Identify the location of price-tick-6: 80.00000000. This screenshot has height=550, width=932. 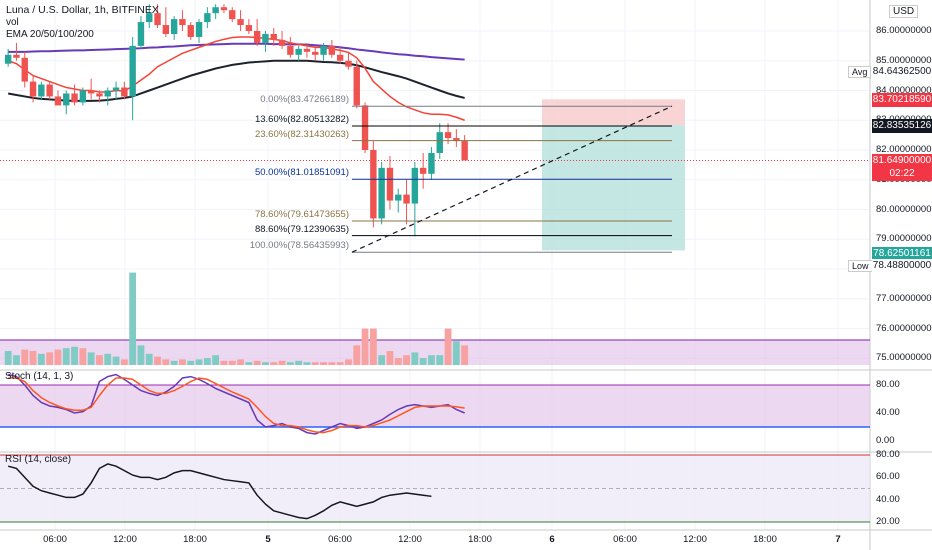
(904, 209).